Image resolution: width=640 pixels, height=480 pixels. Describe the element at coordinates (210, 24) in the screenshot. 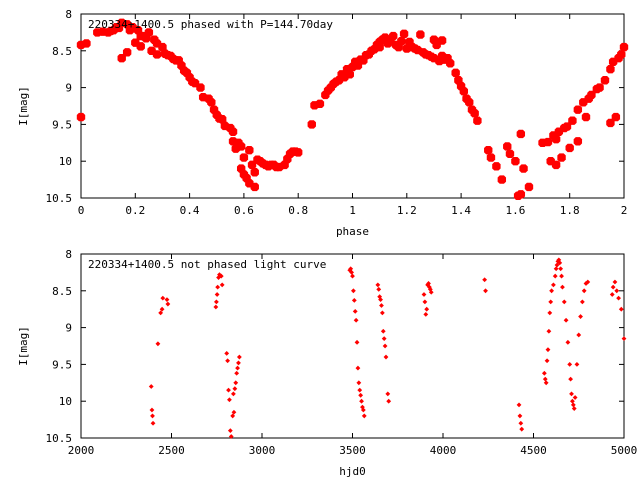

I see `plot-title: 220334+1400.5 phased with P=144.70day` at that location.